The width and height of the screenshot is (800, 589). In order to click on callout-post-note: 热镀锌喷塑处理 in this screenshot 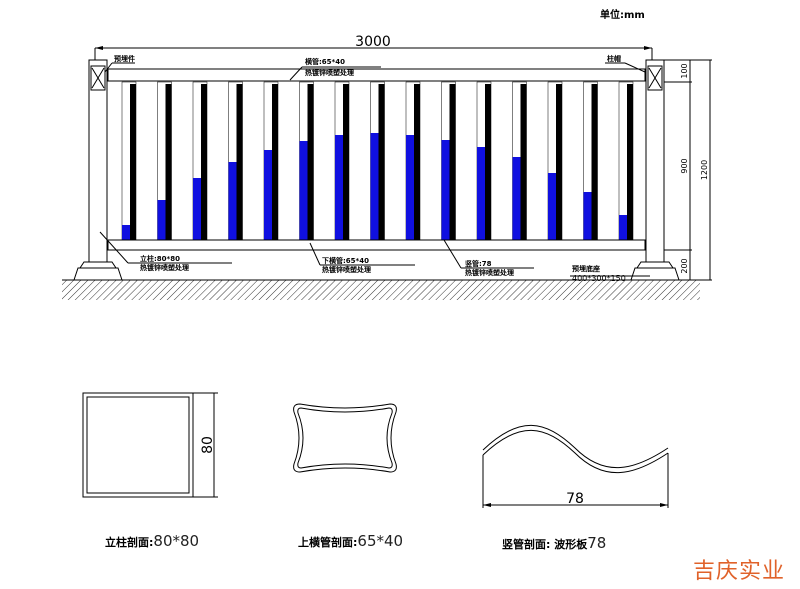, I will do `click(164, 267)`.